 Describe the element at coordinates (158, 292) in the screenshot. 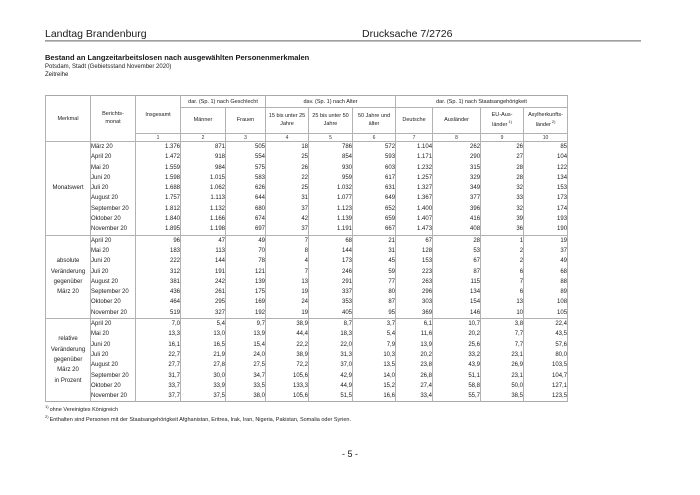

I see `value-cell: 436` at that location.